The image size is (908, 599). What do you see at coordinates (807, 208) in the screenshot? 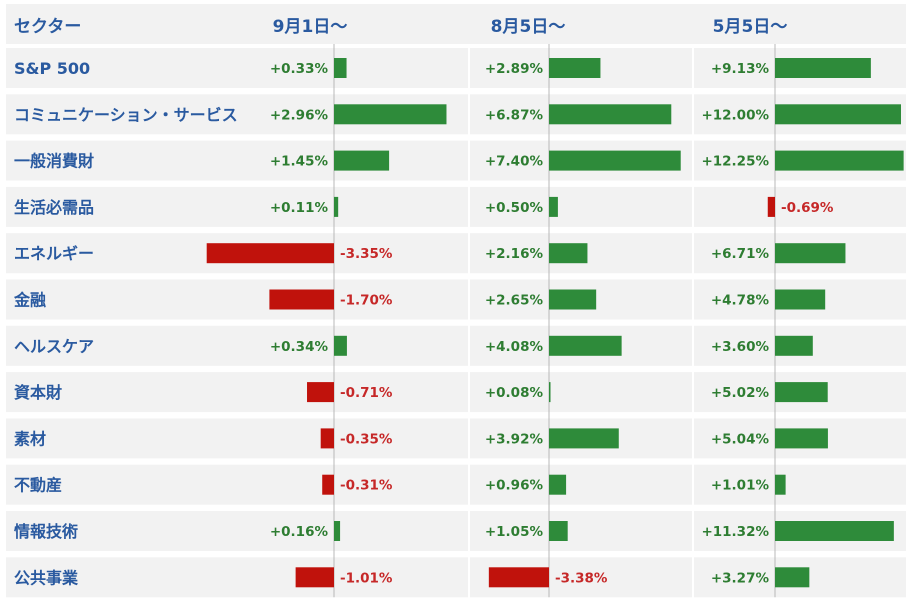
I see `data-label: -0.69%` at bounding box center [807, 208].